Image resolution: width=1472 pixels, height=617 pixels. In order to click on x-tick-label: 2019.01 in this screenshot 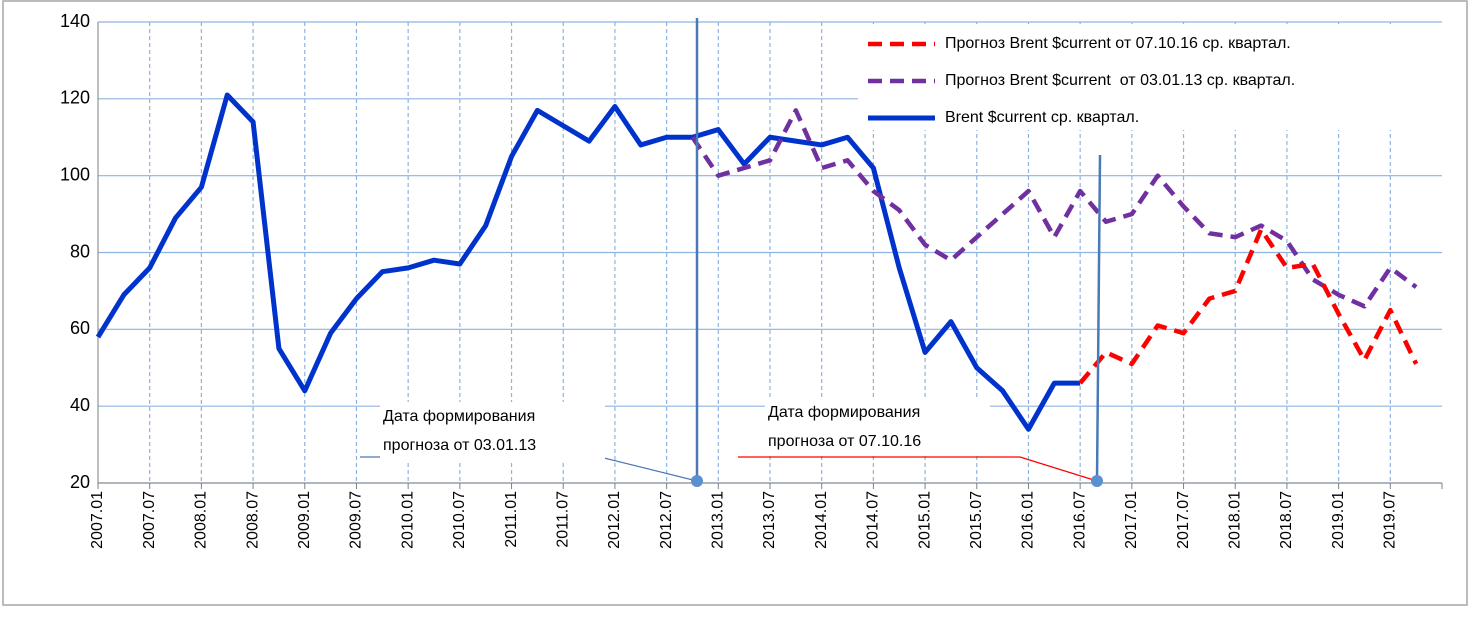, I will do `click(1338, 520)`.